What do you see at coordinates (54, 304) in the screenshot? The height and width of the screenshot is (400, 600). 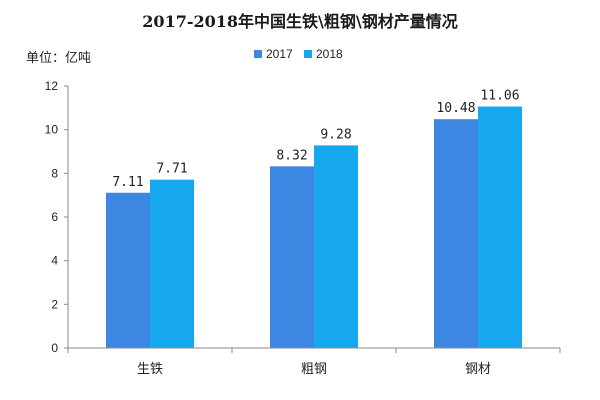 I see `y-tick-label: 2` at bounding box center [54, 304].